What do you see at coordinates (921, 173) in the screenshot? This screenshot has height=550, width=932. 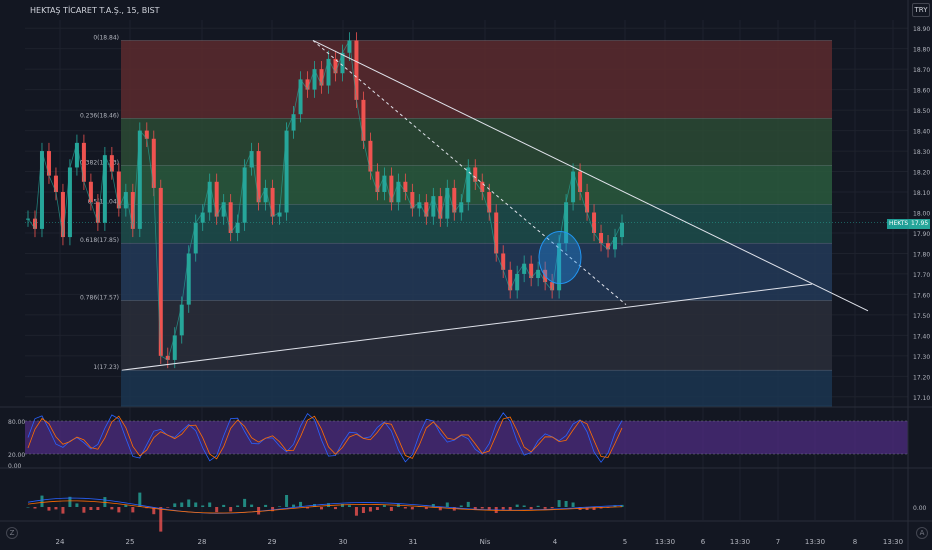 I see `price-axis-tick-label: 18.20` at bounding box center [921, 173].